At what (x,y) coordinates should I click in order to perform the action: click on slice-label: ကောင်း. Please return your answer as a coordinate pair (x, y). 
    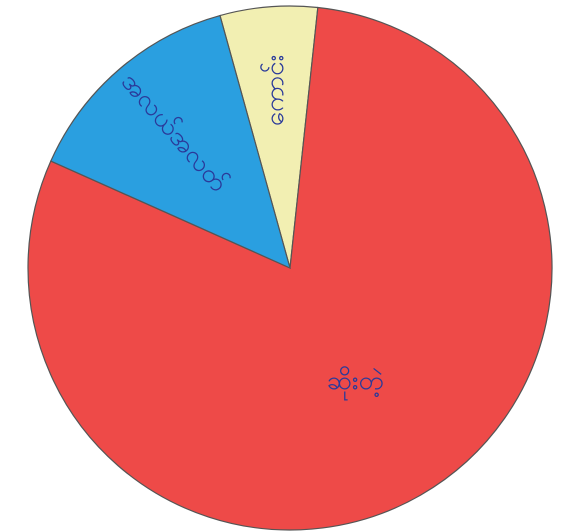
    Looking at the image, I should click on (274, 90).